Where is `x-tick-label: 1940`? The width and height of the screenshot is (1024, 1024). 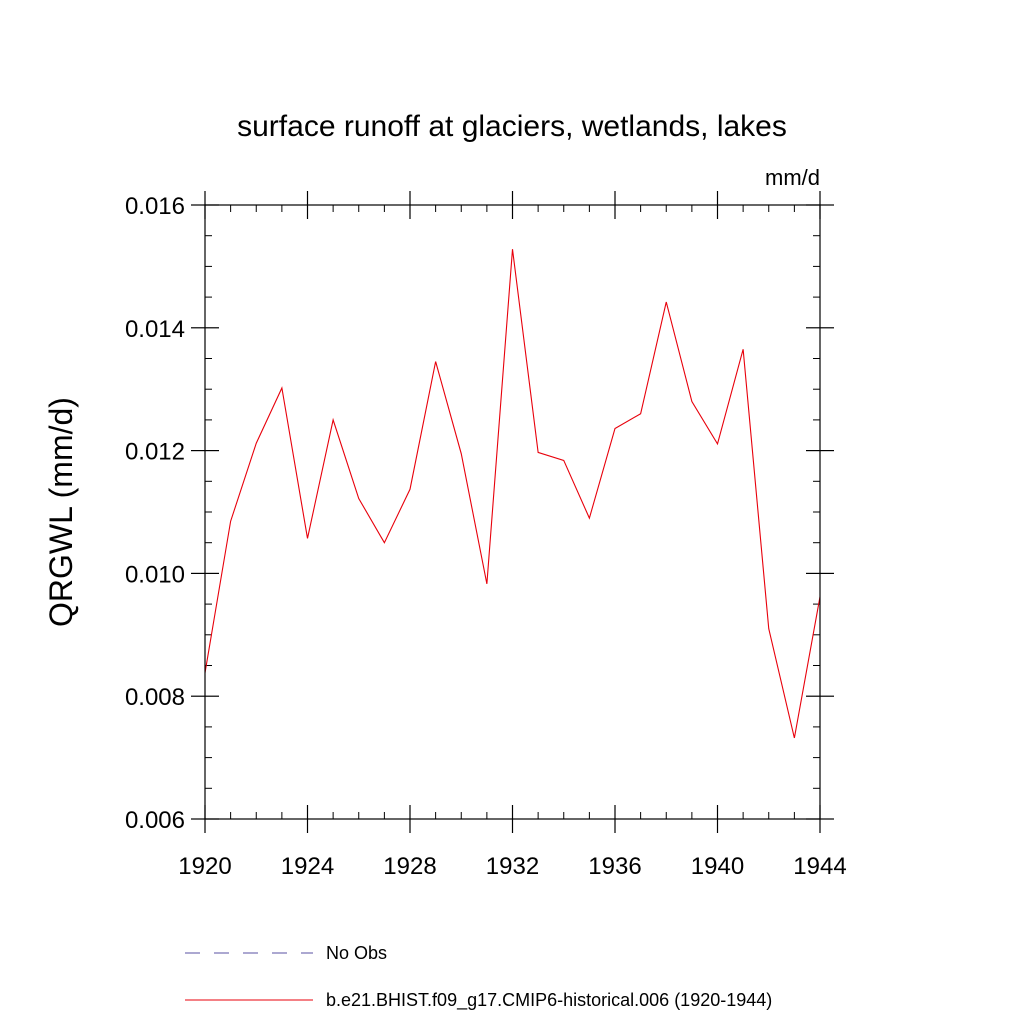 x-tick-label: 1940 is located at coordinates (717, 866).